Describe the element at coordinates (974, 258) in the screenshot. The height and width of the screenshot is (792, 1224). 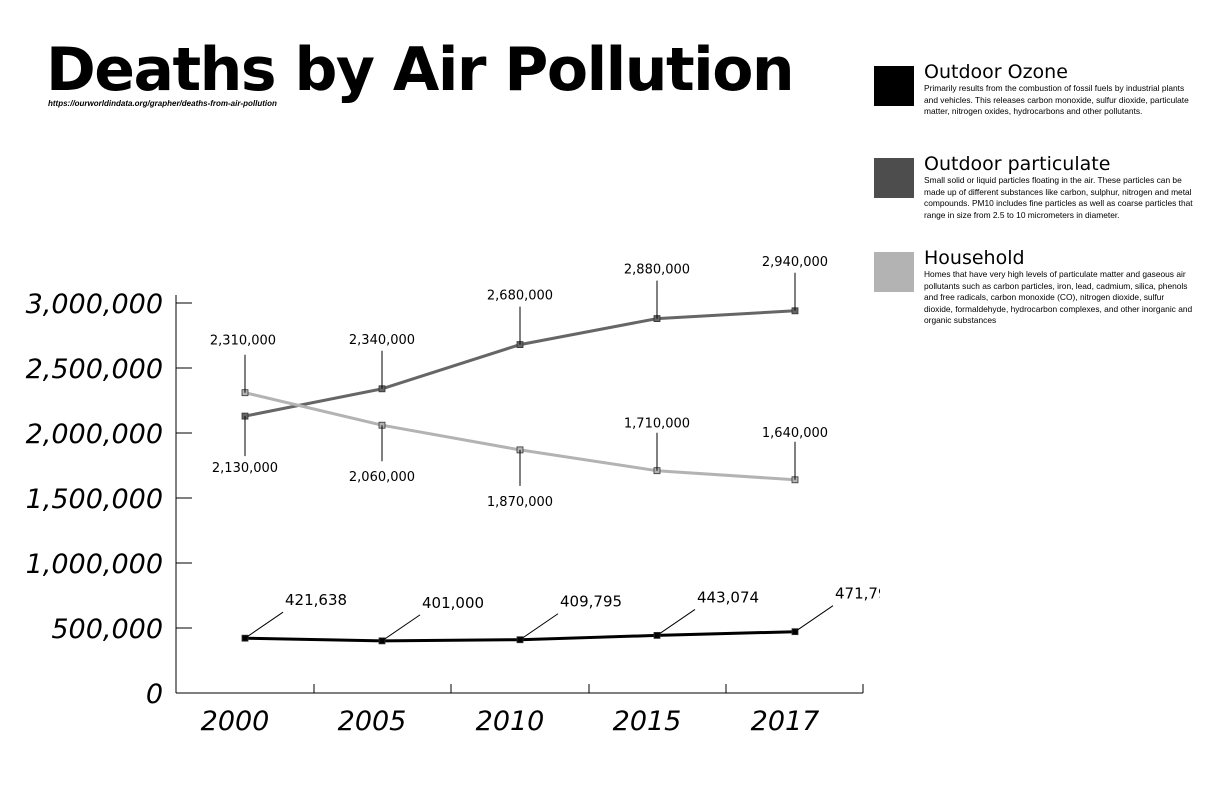
I see `legend-label: Household` at that location.